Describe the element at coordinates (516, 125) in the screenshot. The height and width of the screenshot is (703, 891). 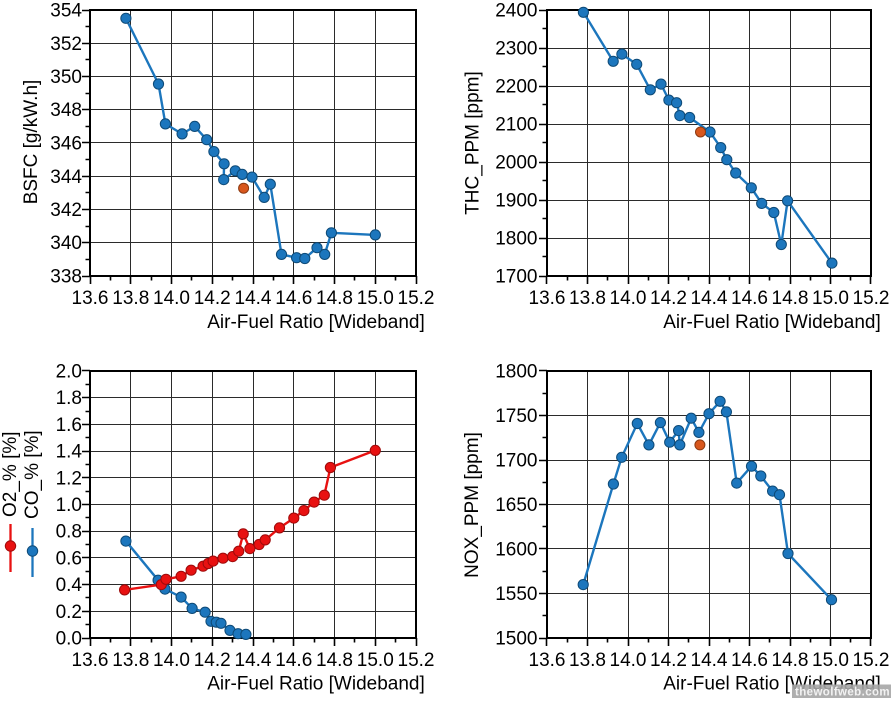
I see `svg-text: 2100` at that location.